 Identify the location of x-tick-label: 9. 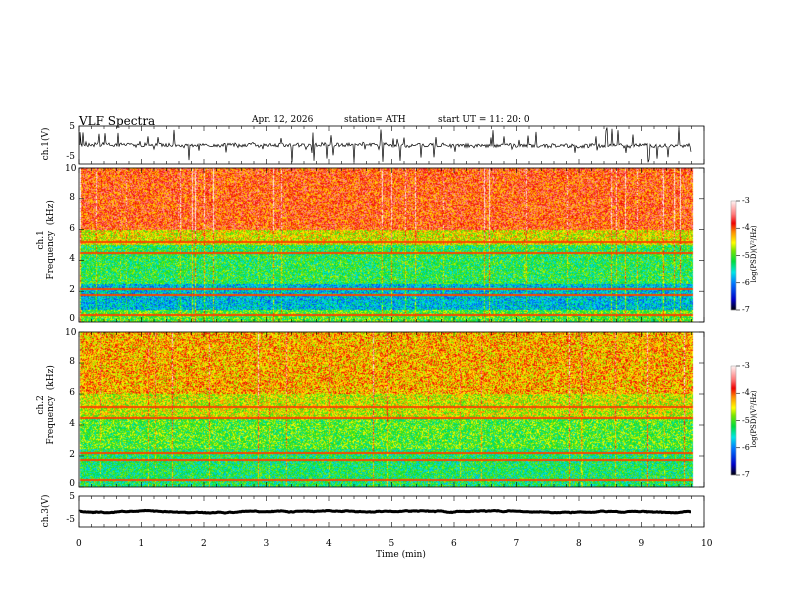
(641, 544).